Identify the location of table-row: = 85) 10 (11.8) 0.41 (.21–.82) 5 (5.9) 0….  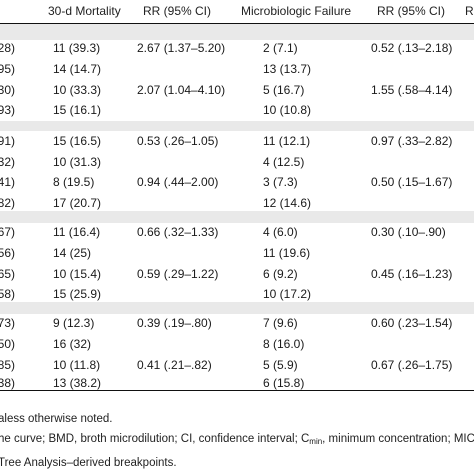
(237, 365).